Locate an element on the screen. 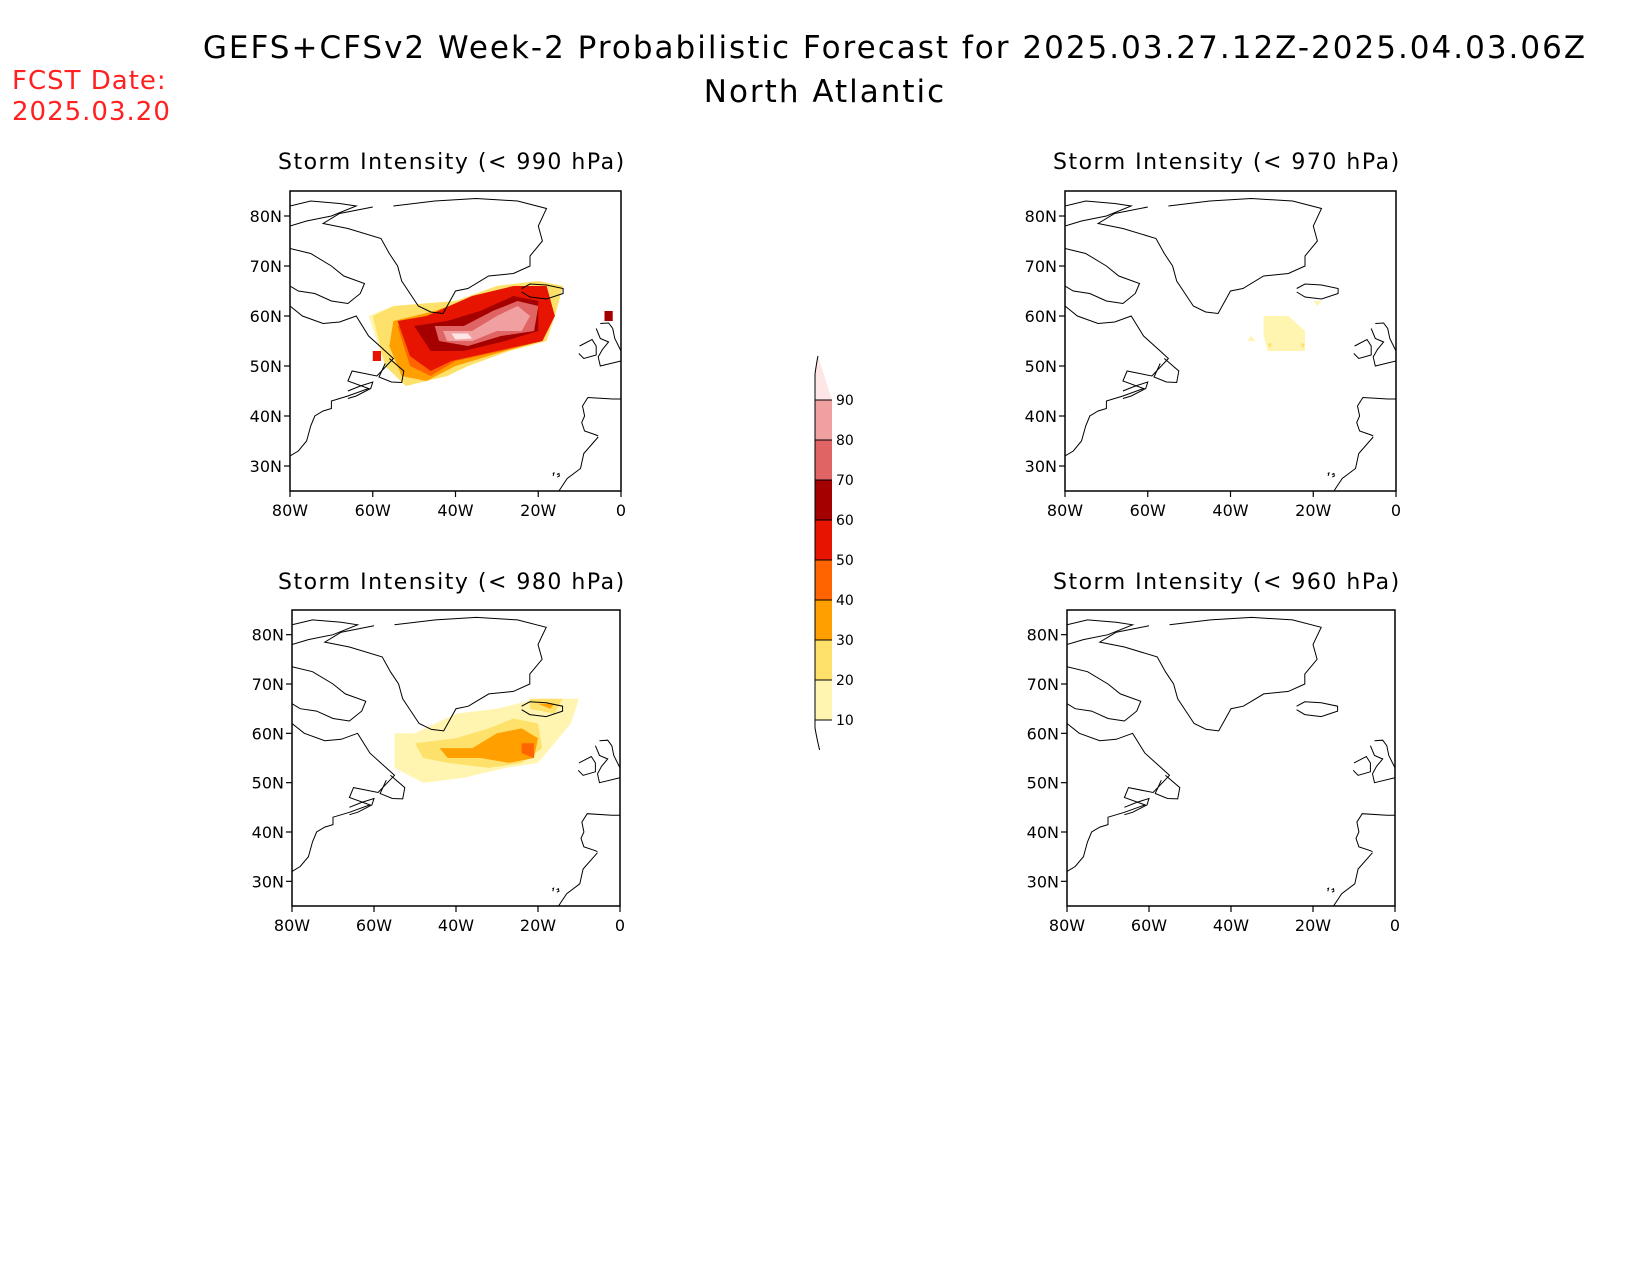  forecast-date-value: 2025.03.20 is located at coordinates (91, 112).